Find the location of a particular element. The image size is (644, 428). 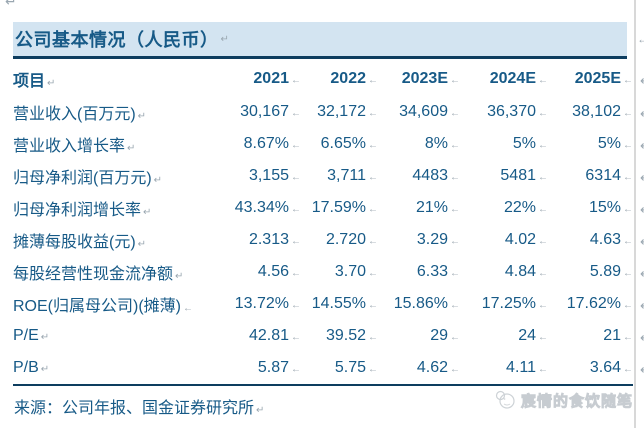

cell-value-text: 36,370 is located at coordinates (511, 111).